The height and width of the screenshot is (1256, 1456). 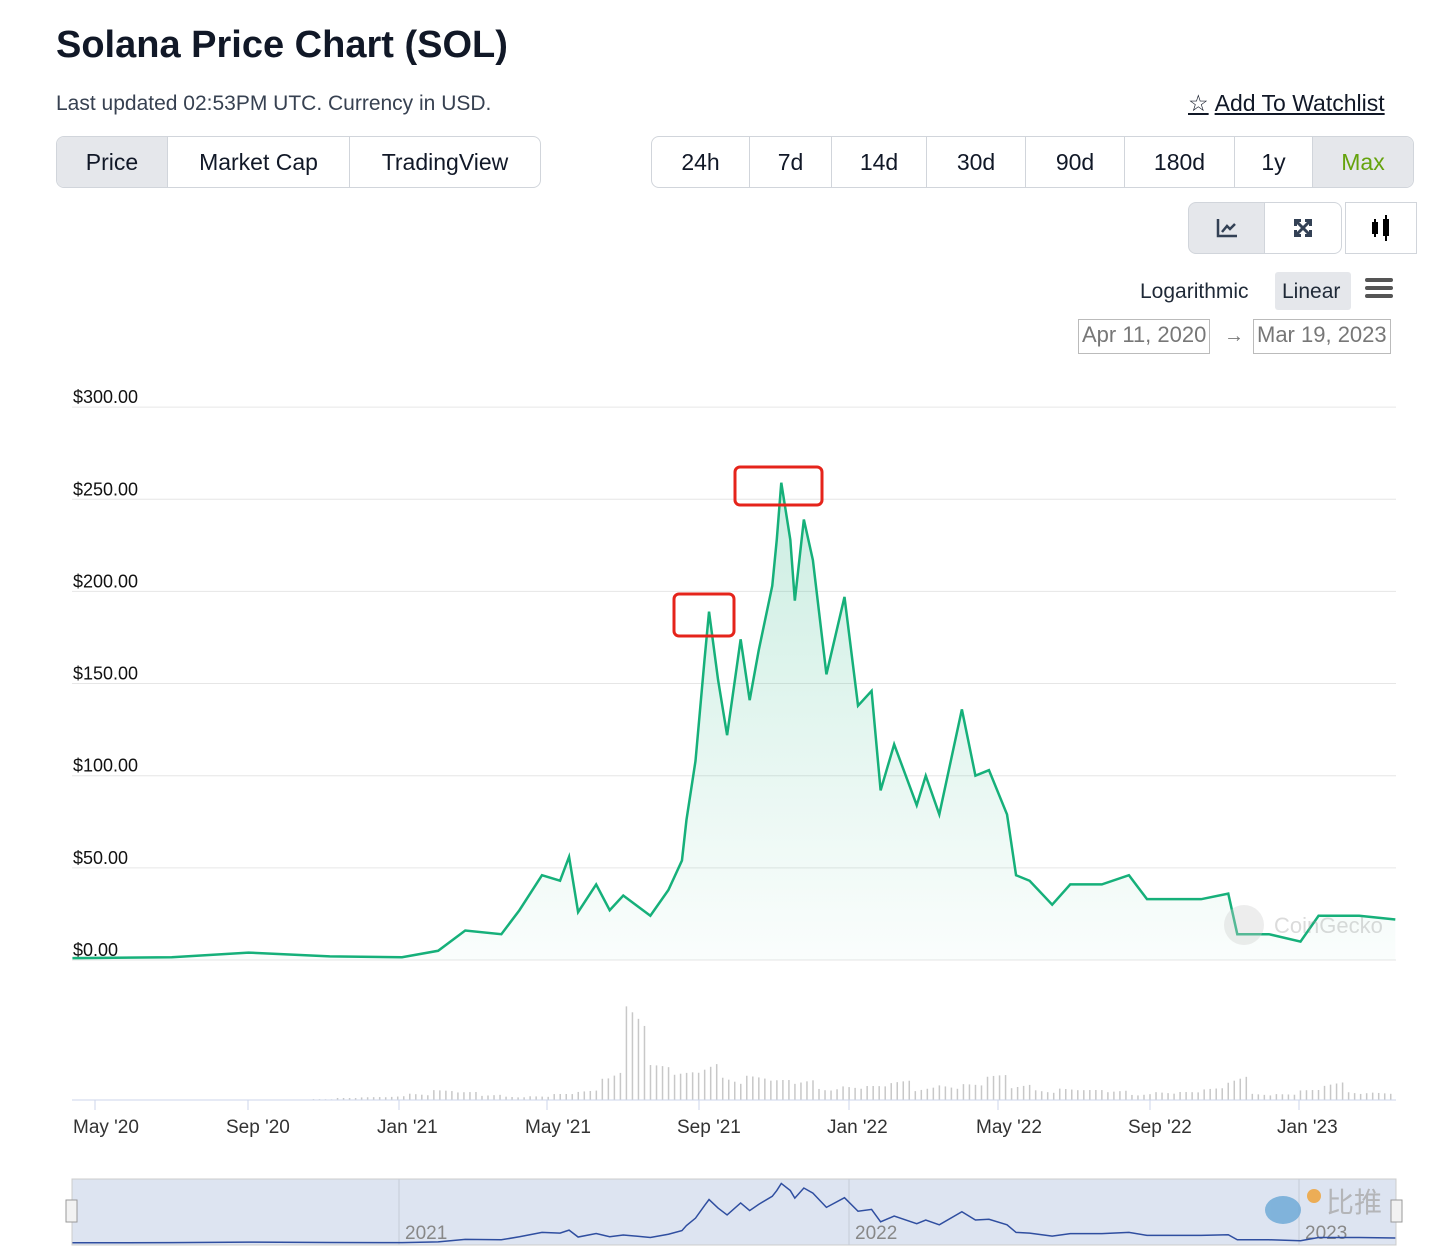 What do you see at coordinates (71, 1211) in the screenshot?
I see `navigator-left-handle` at bounding box center [71, 1211].